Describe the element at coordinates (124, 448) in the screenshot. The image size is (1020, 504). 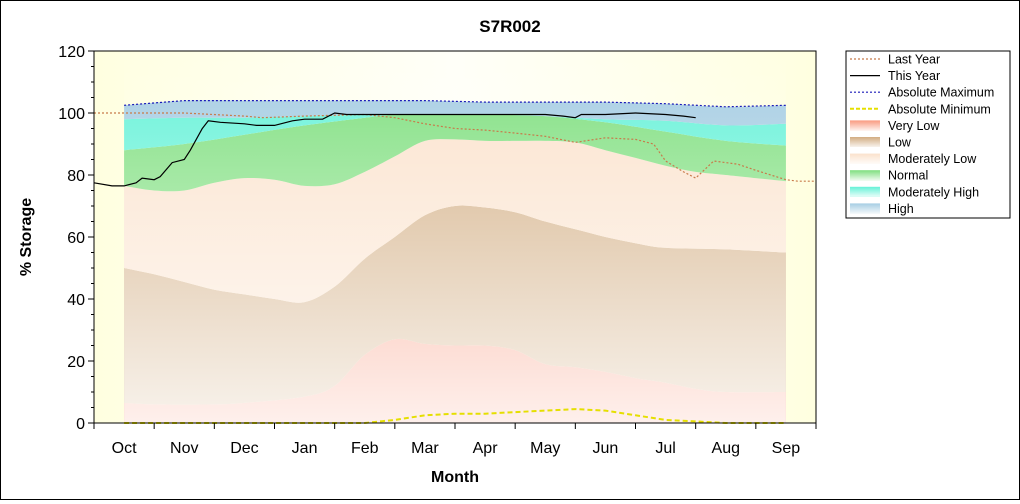
I see `x-tick-label-oct: Oct` at that location.